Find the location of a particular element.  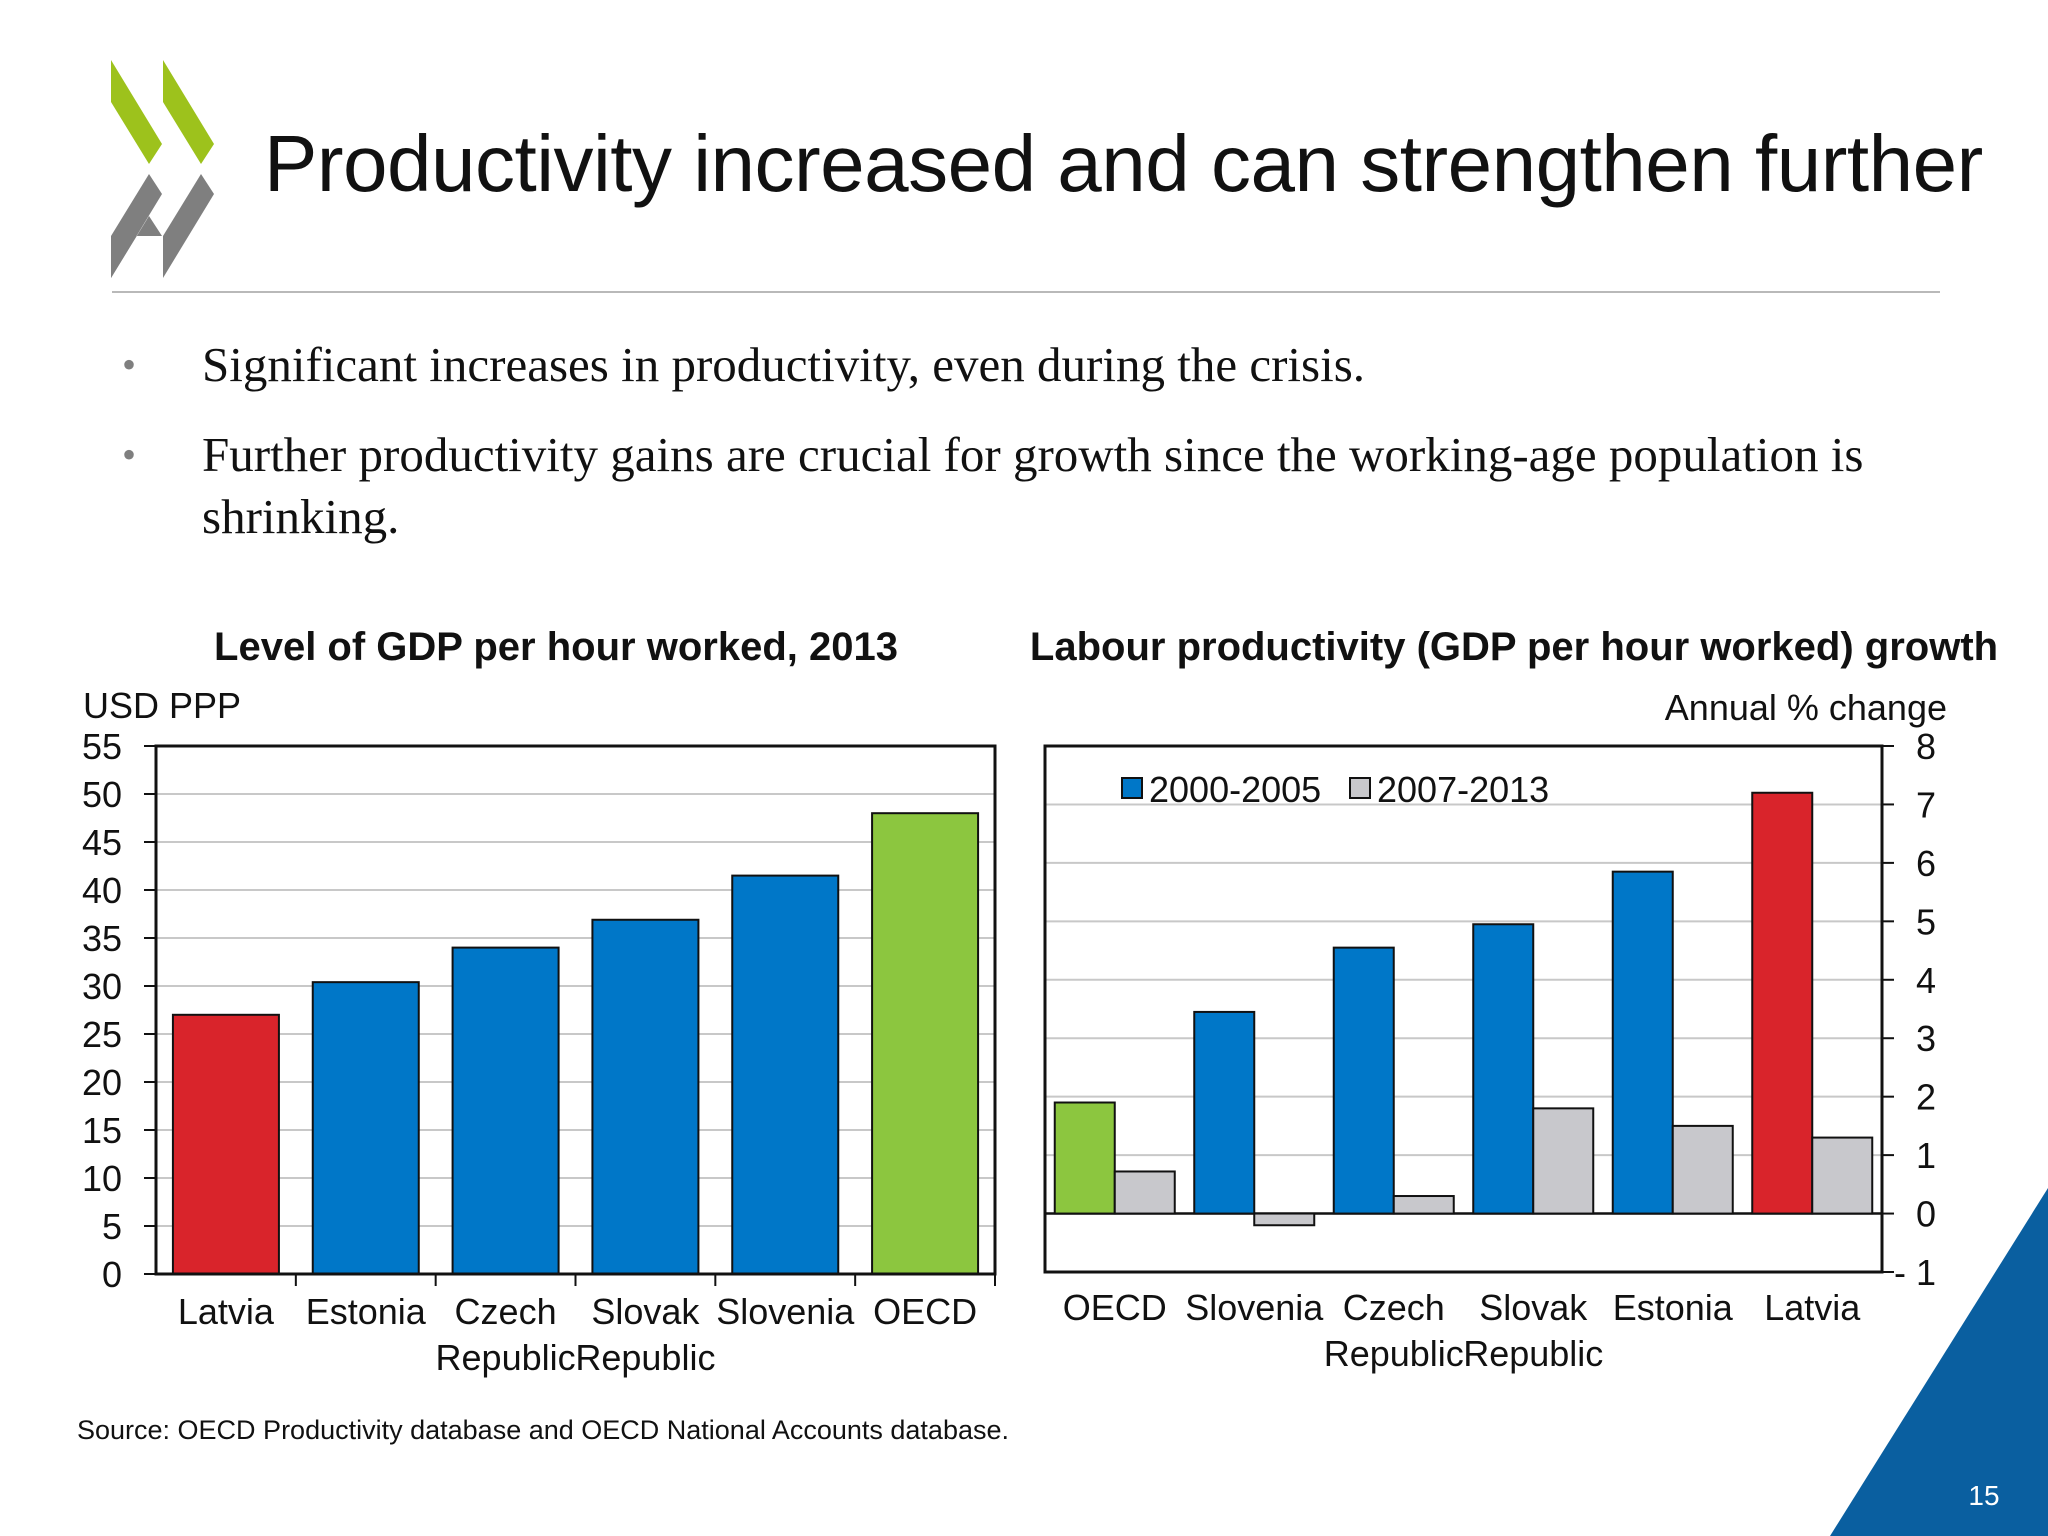

y-tick-label: 25 is located at coordinates (102, 1034).